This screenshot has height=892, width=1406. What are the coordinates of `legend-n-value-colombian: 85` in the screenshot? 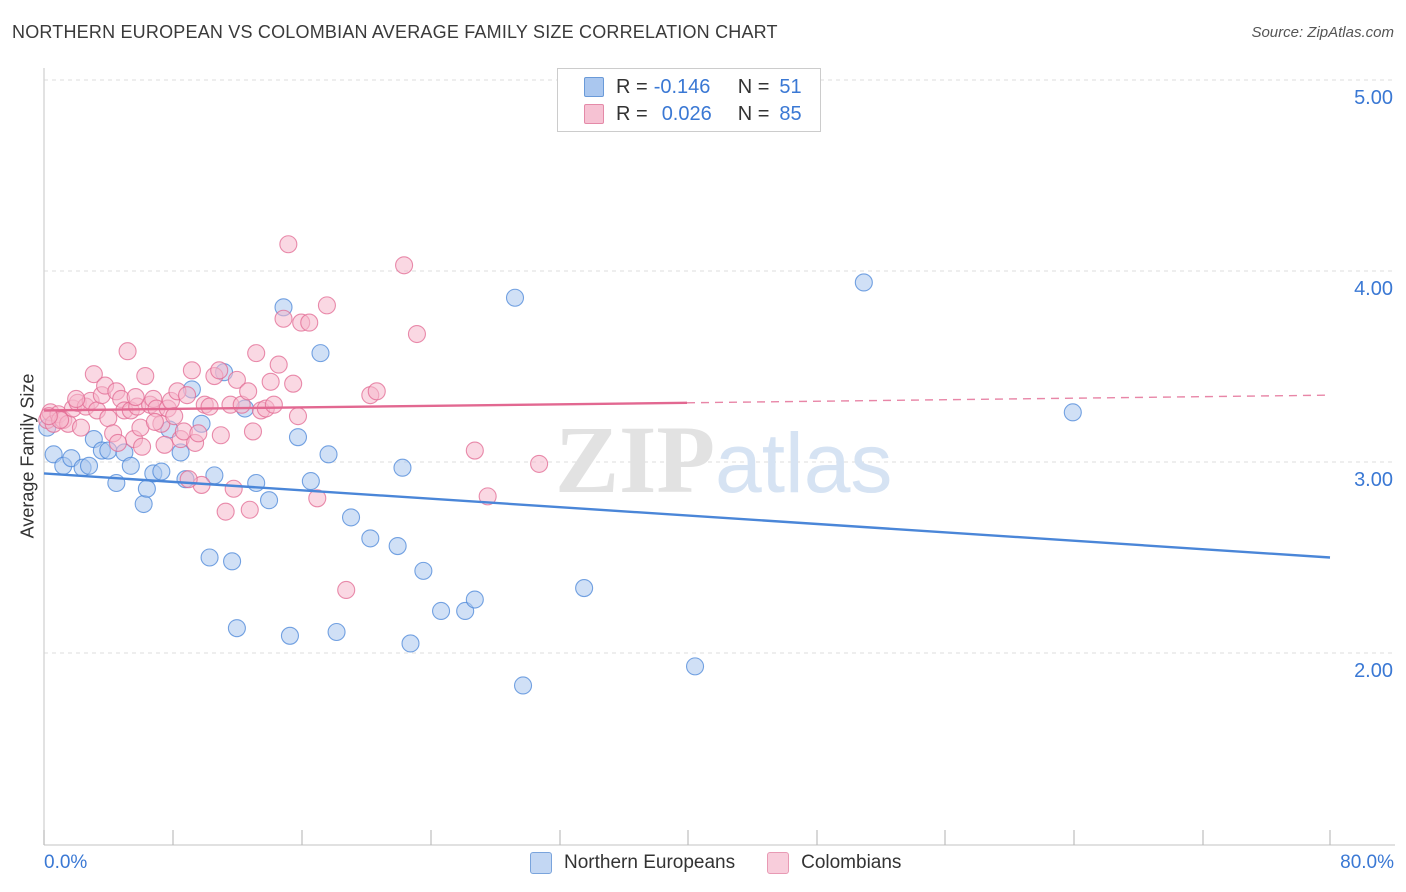 It's located at (790, 113).